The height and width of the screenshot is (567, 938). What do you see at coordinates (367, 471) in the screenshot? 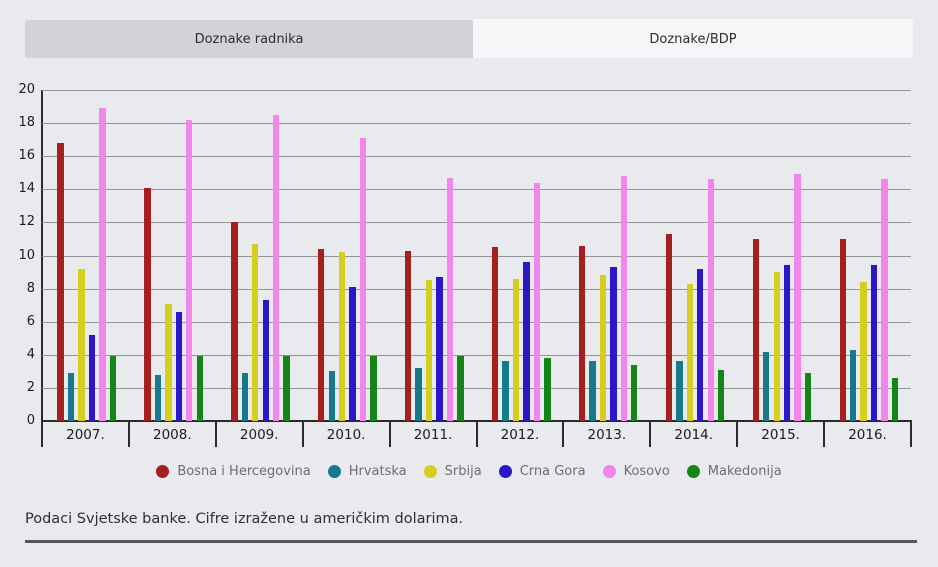
I see `legend-item: Hrvatska` at bounding box center [367, 471].